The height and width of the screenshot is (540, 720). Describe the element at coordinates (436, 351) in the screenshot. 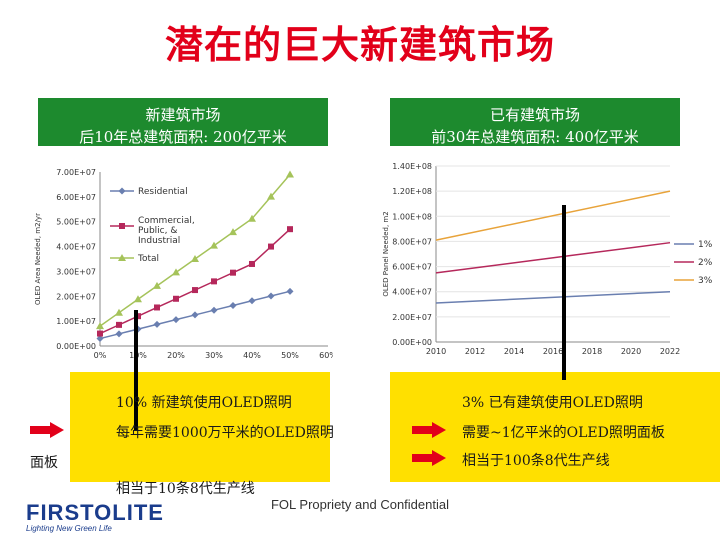

I see `x-tick-label: 2010` at that location.